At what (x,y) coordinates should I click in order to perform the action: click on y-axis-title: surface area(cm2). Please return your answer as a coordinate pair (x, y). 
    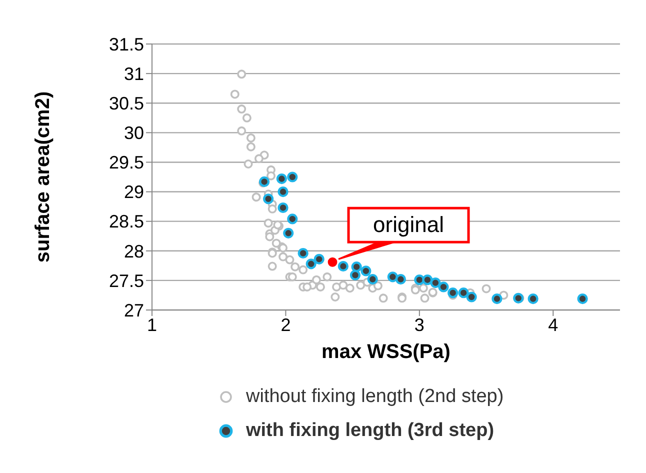
    Looking at the image, I should click on (43, 177).